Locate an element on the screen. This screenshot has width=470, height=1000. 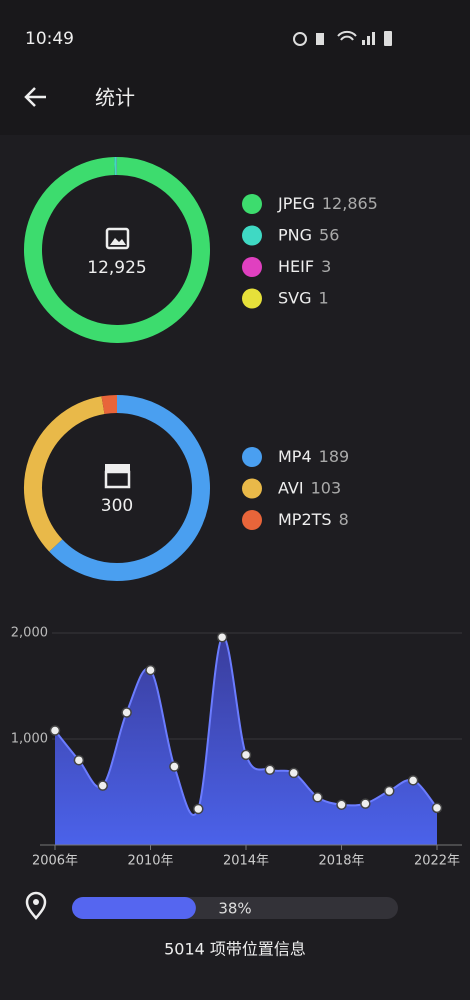
legend-value: 56 is located at coordinates (329, 234).